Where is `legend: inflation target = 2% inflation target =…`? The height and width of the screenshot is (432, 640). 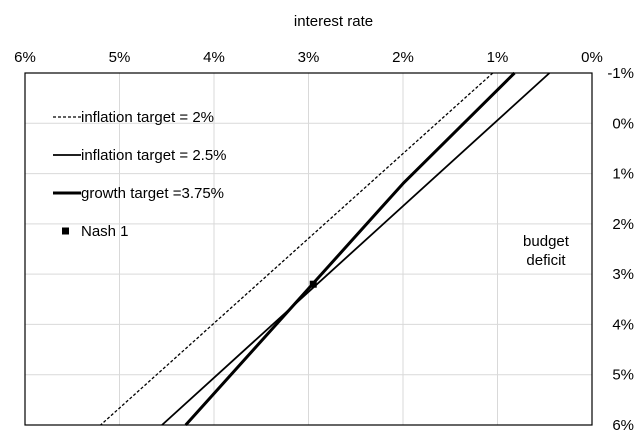 legend: inflation target = 2% inflation target =… is located at coordinates (140, 174).